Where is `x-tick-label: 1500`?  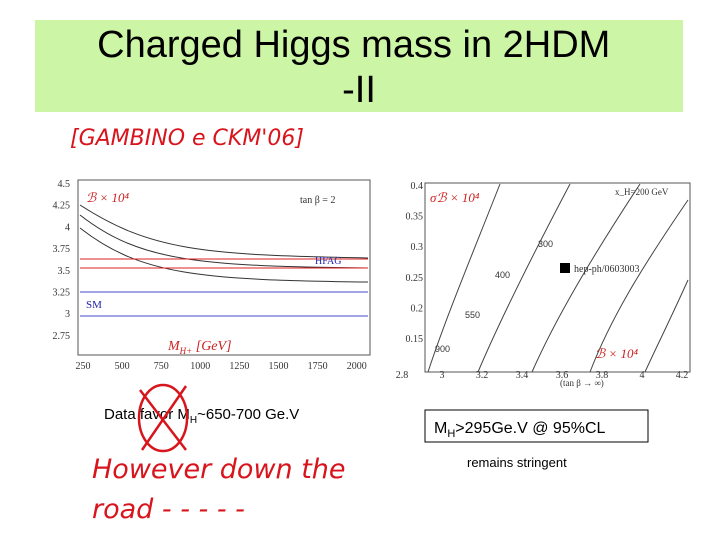
x-tick-label: 1500 is located at coordinates (279, 366).